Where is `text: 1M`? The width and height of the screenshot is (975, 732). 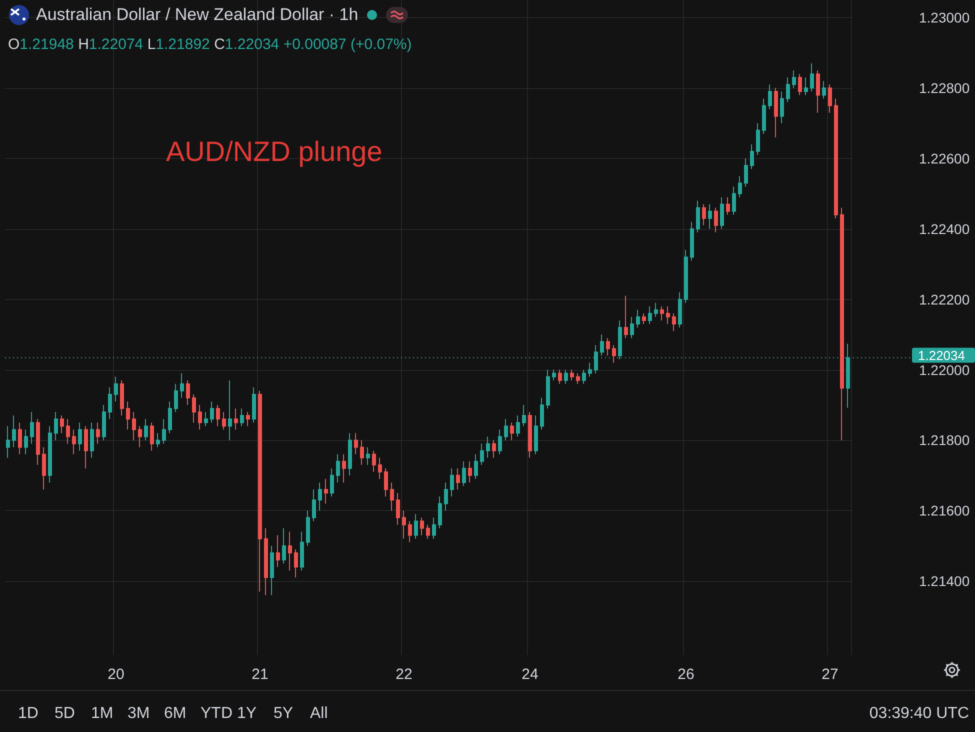 text: 1M is located at coordinates (102, 714).